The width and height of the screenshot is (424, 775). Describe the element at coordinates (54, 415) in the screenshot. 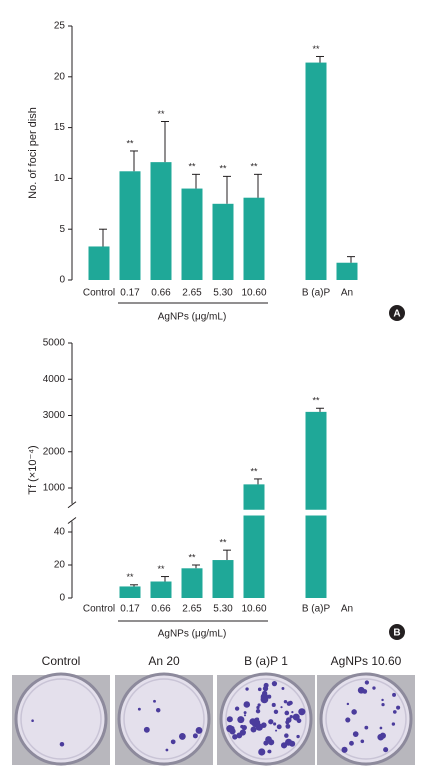

I see `y-tick-label: 3000` at that location.